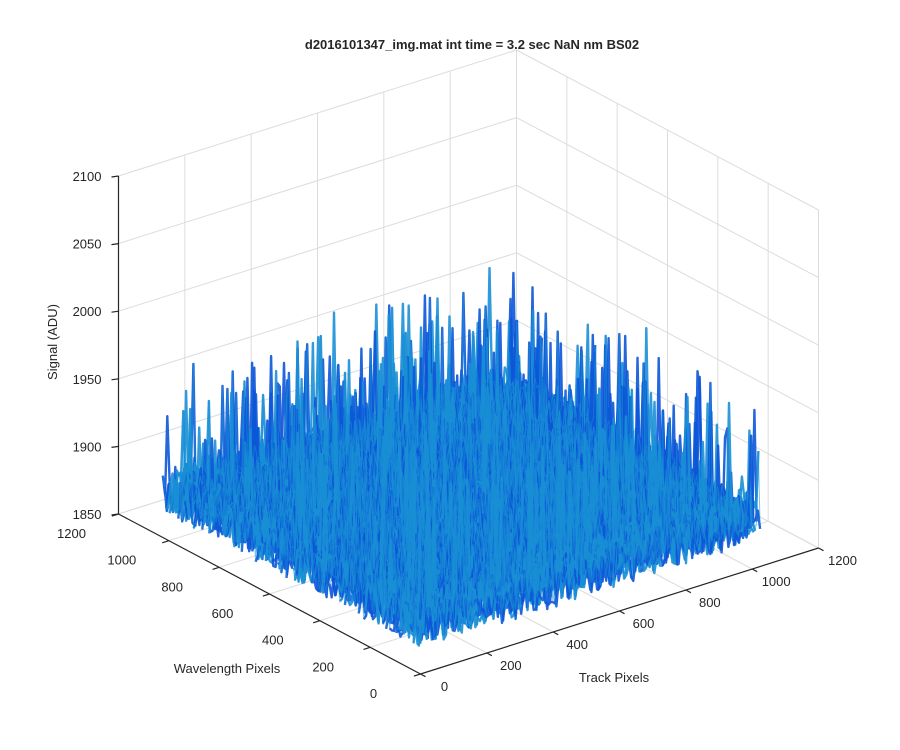 This screenshot has height=750, width=900. What do you see at coordinates (87, 514) in the screenshot?
I see `z-tick-label: 1850` at bounding box center [87, 514].